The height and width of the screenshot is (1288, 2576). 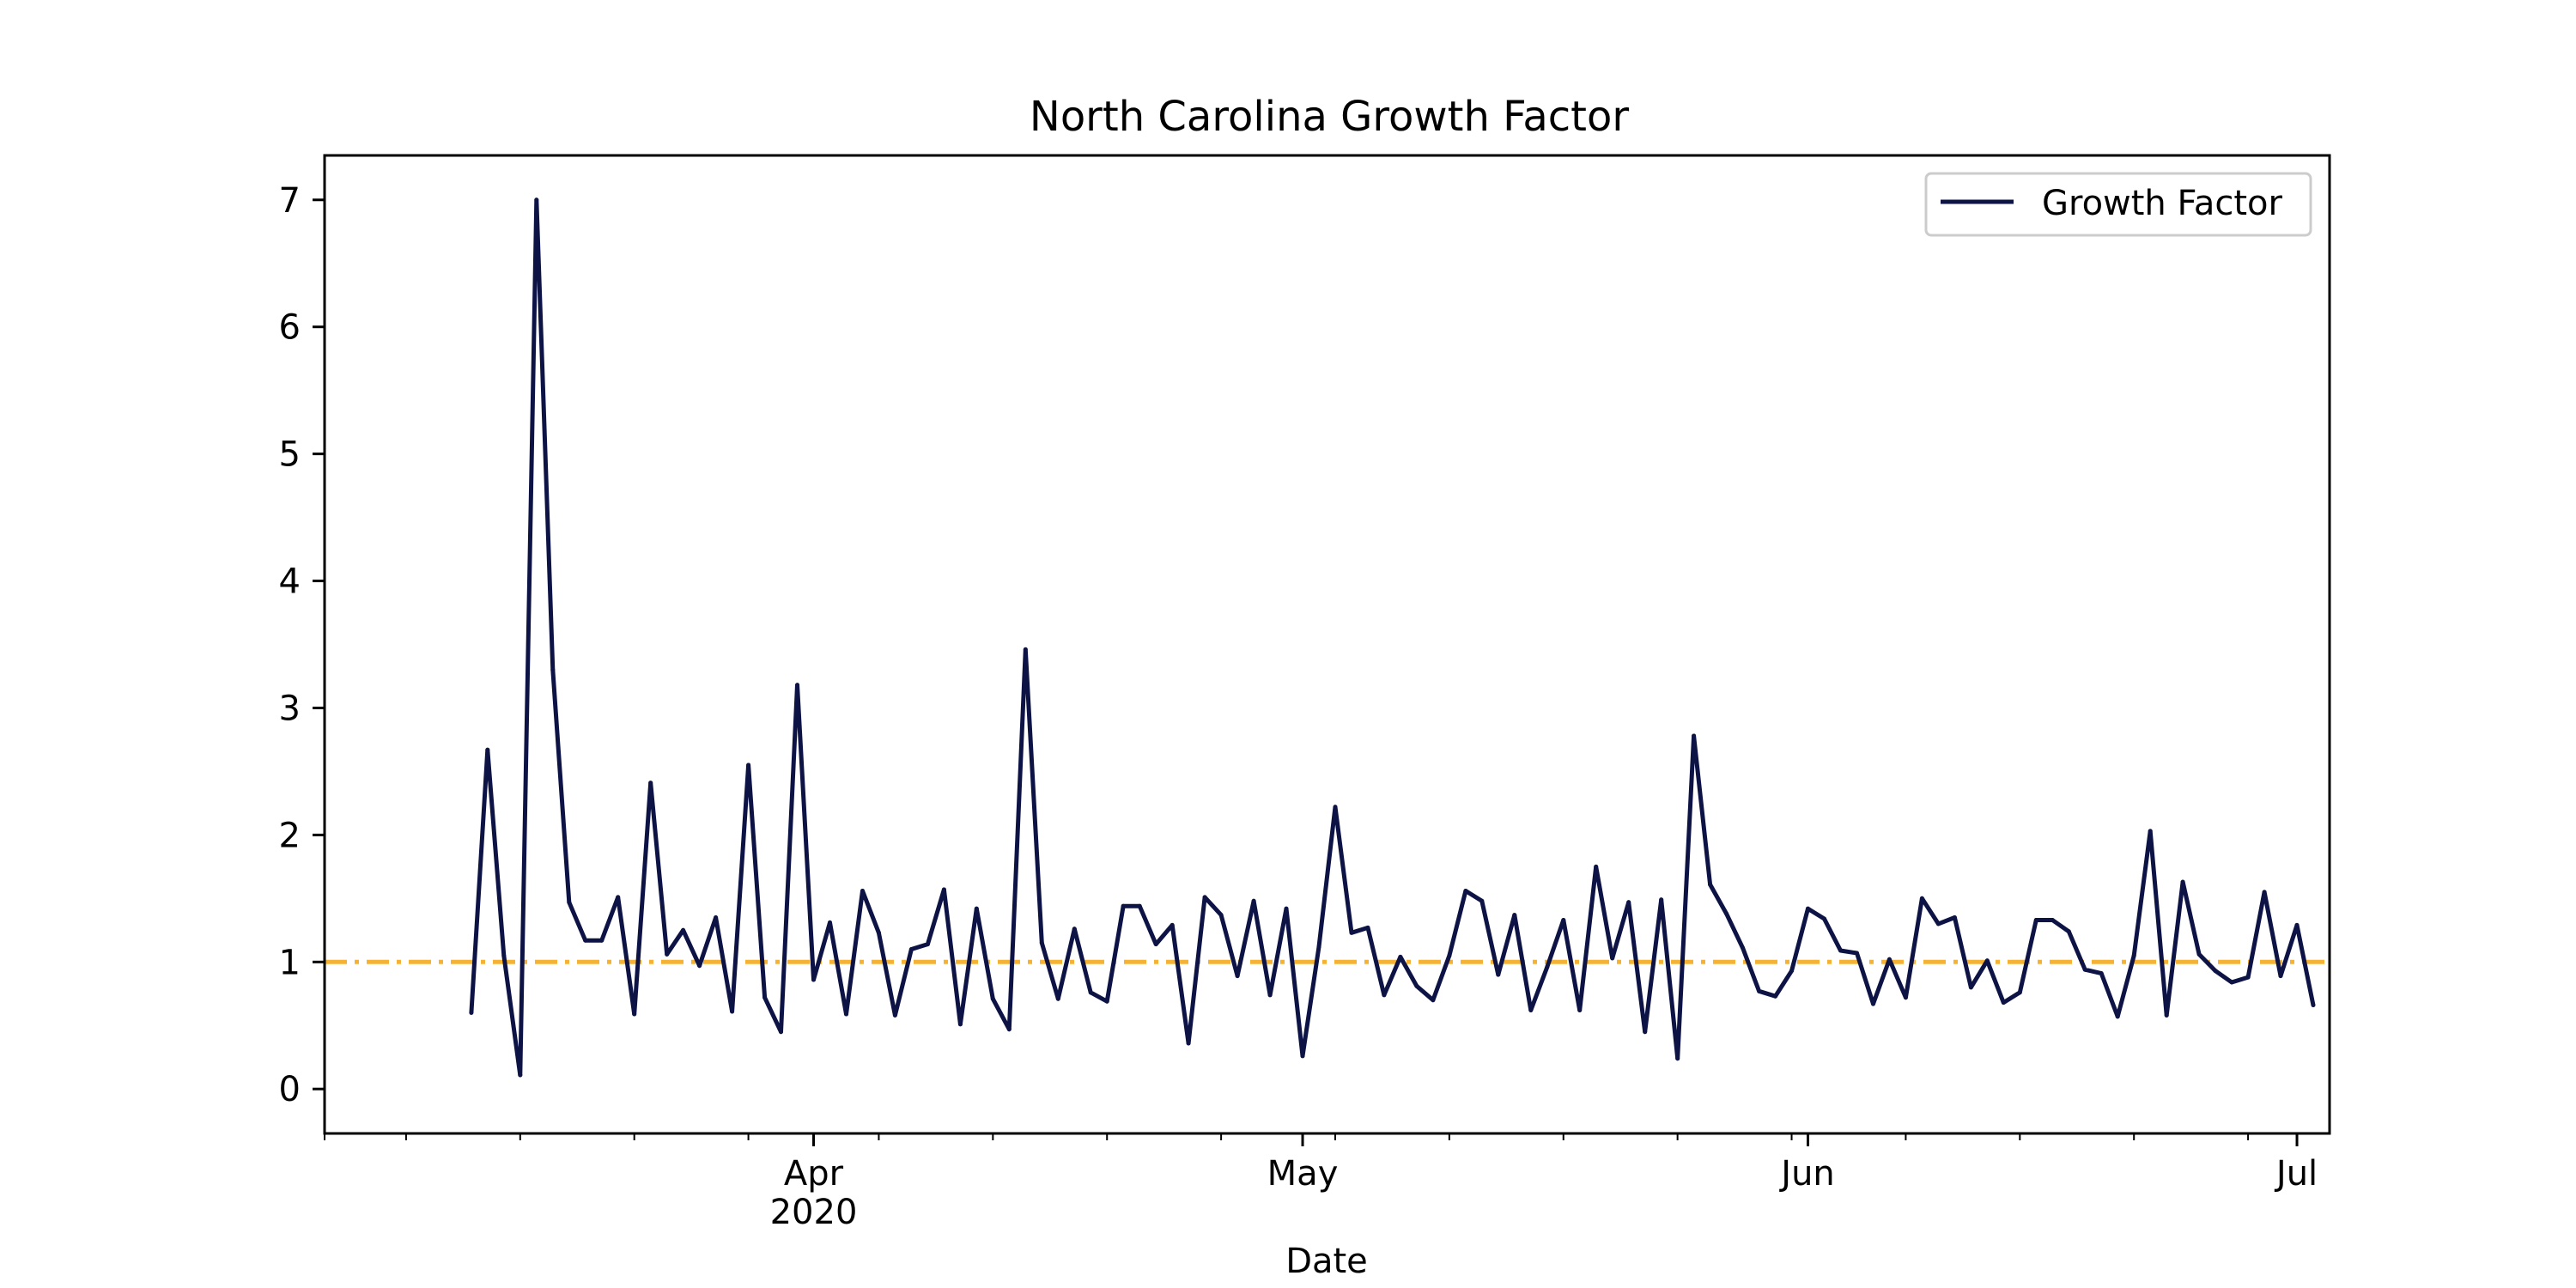 I want to click on legend-label: Growth Factor, so click(x=2162, y=203).